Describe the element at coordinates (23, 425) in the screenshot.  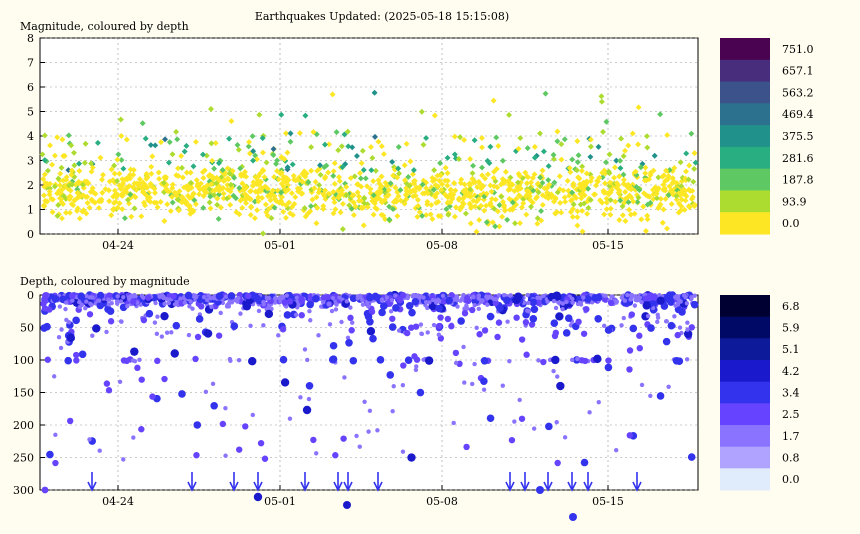
I see `depth-ytick-label: 200` at that location.